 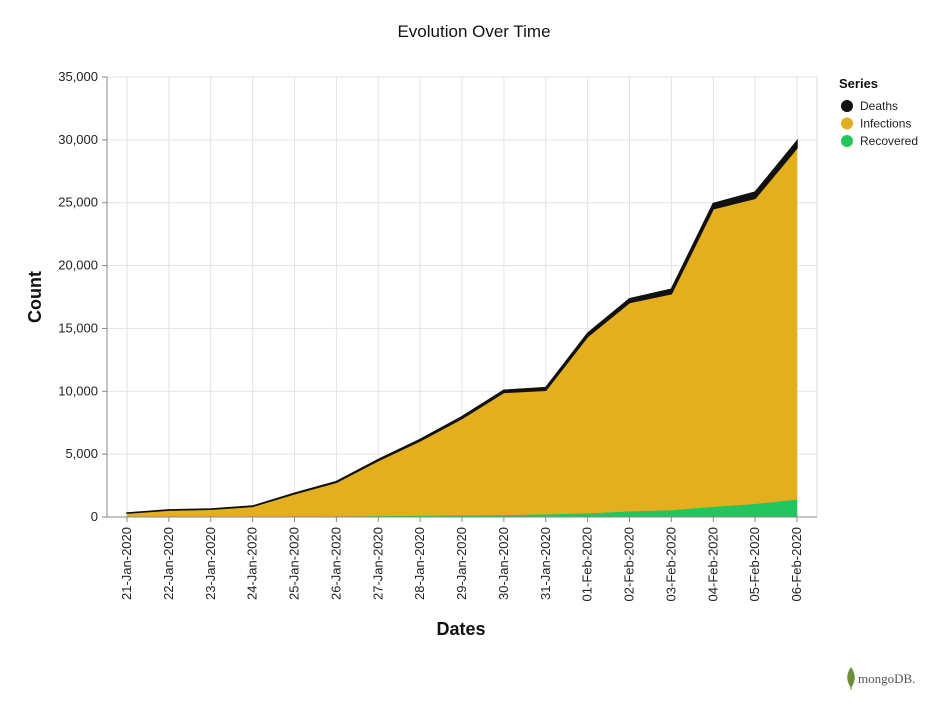 I want to click on chart-title: Evolution Over Time, so click(x=473, y=31).